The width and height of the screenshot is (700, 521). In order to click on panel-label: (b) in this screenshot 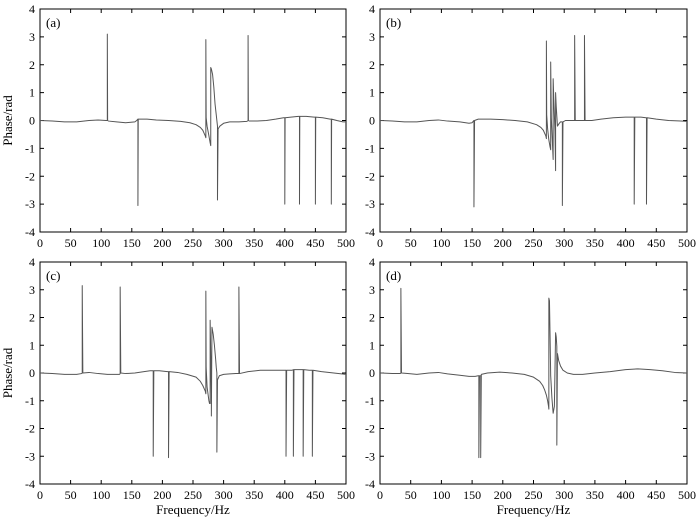, I will do `click(393, 22)`.